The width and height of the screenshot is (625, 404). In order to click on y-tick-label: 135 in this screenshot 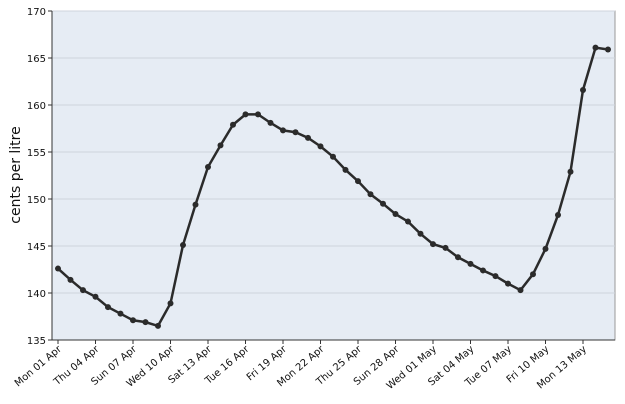, I will do `click(36, 341)`.